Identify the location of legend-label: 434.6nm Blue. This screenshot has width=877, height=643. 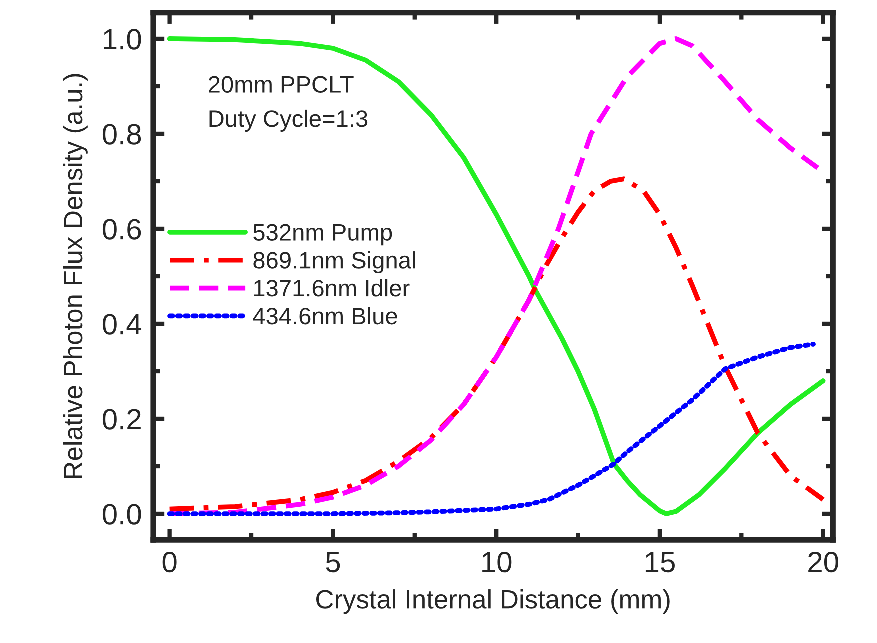
(325, 316).